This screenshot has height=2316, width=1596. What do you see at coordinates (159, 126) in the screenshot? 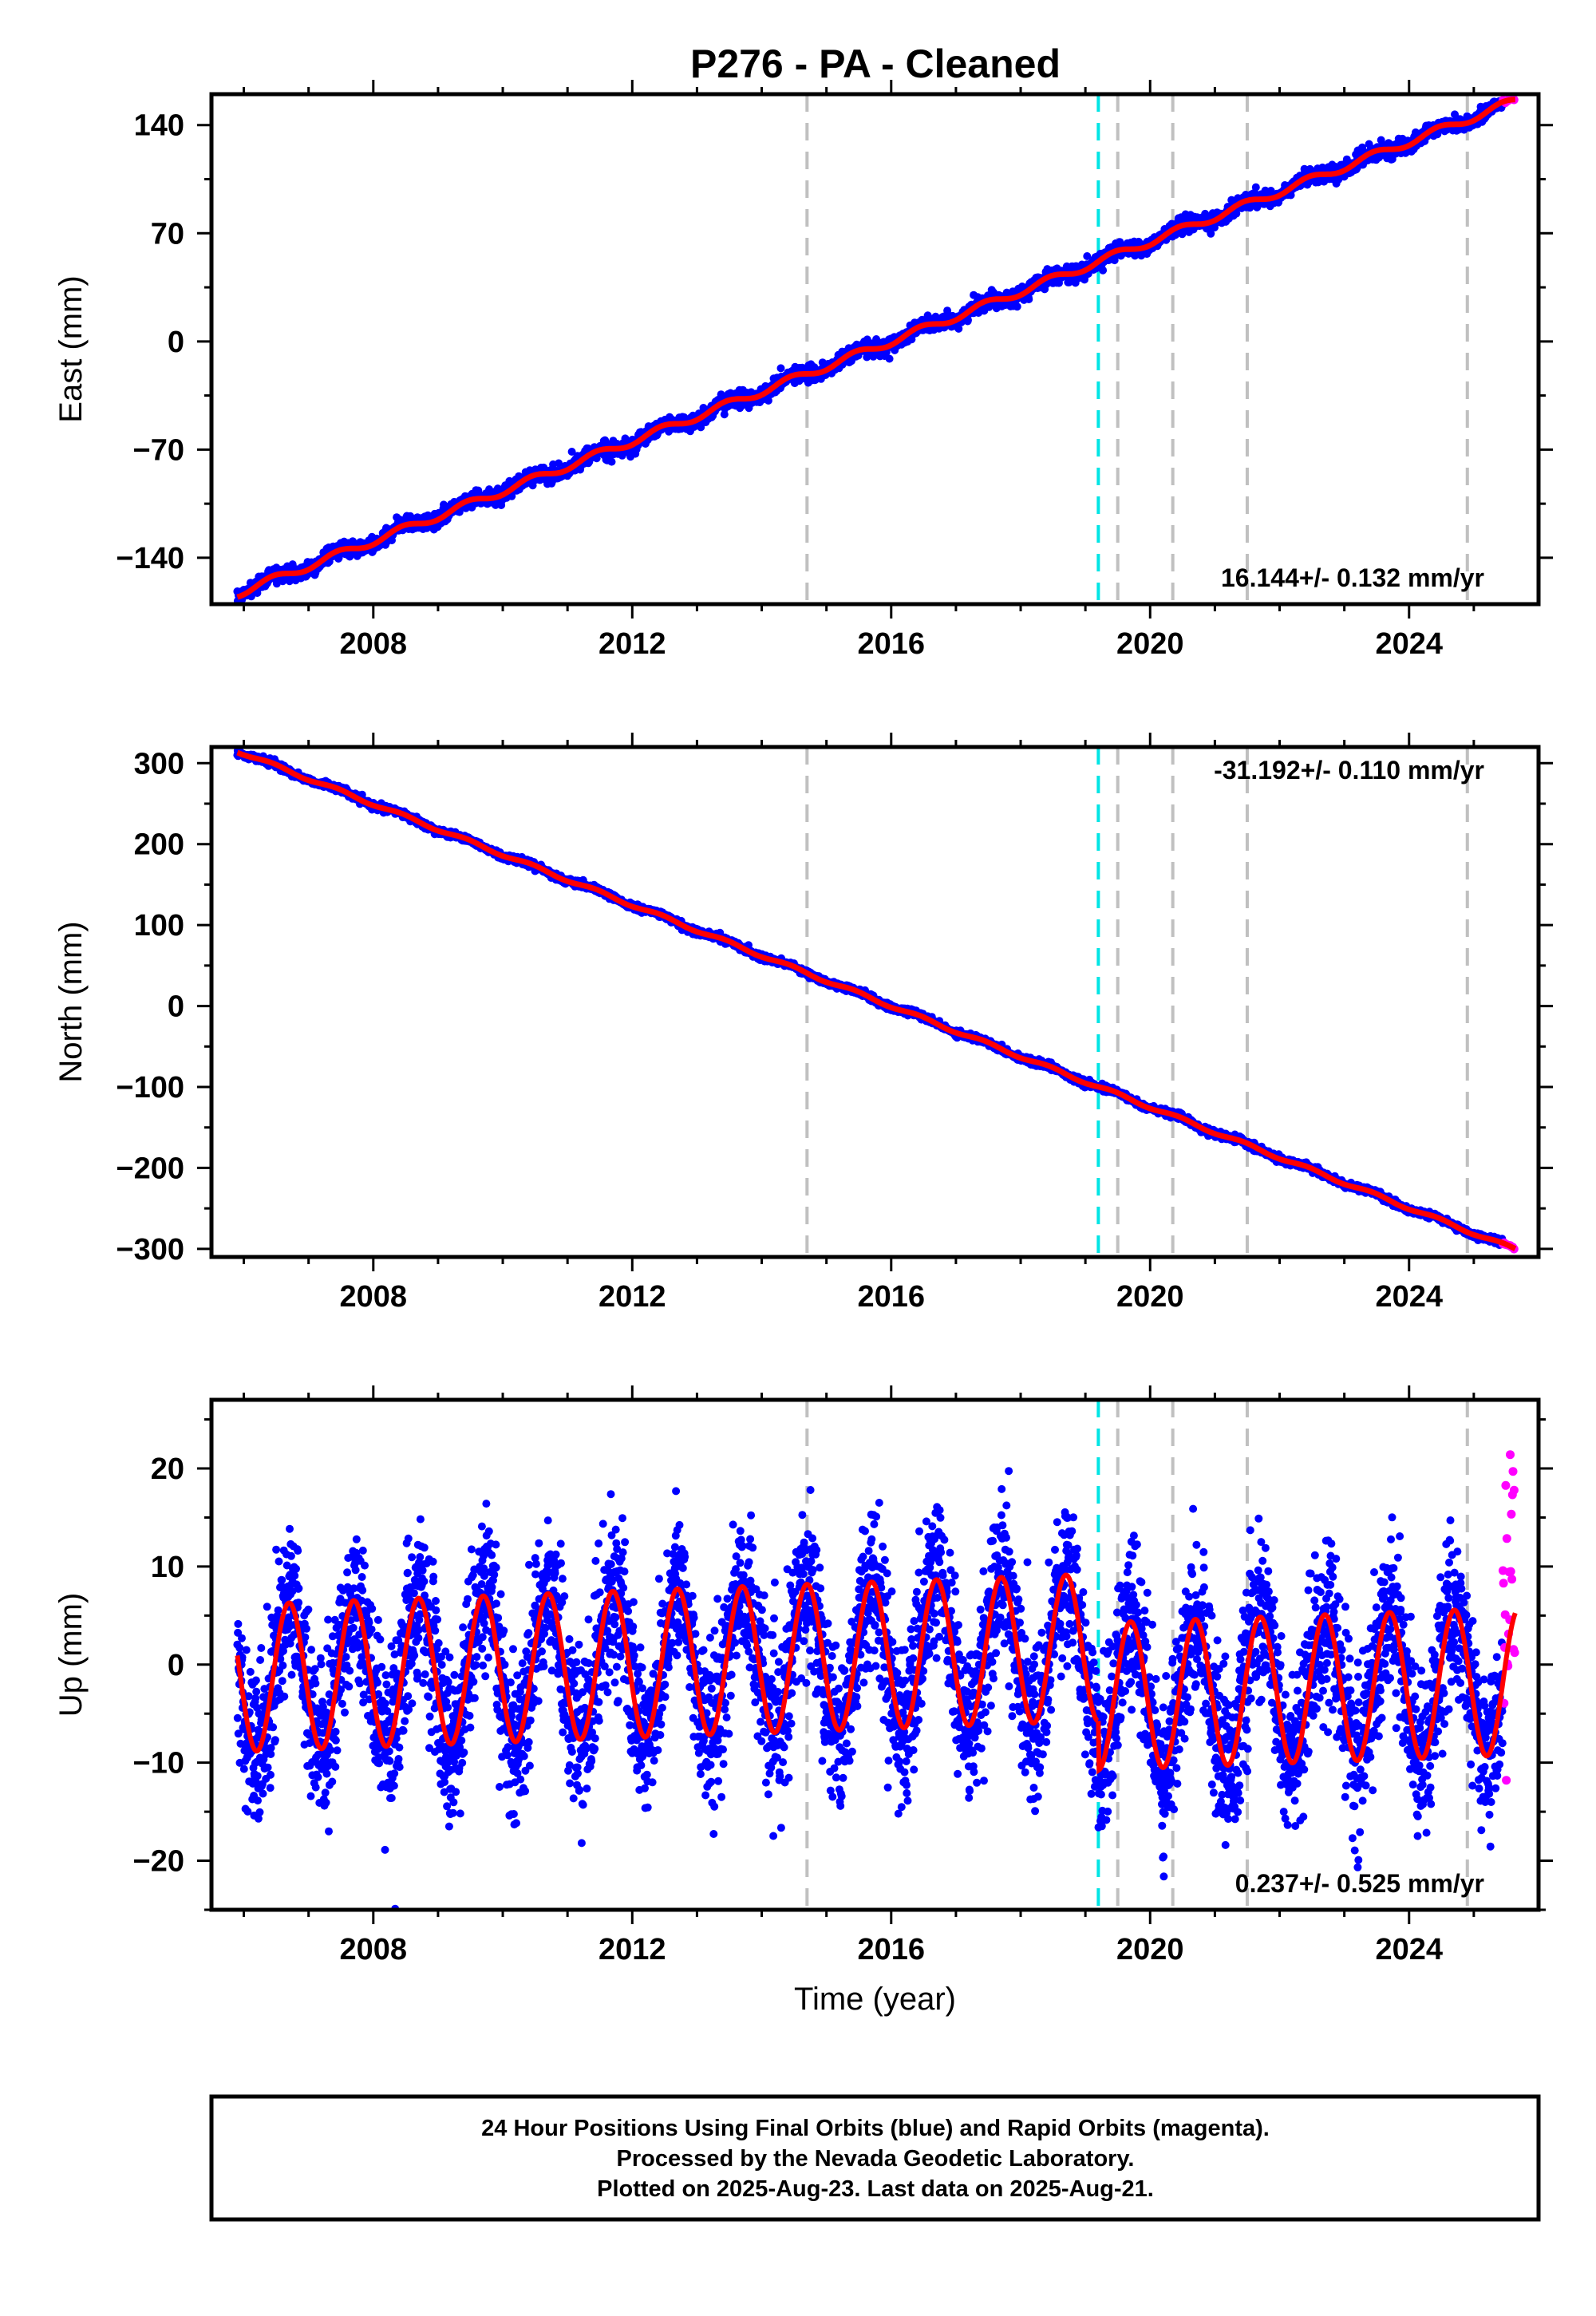
I see `y-tick-label: 140` at bounding box center [159, 126].